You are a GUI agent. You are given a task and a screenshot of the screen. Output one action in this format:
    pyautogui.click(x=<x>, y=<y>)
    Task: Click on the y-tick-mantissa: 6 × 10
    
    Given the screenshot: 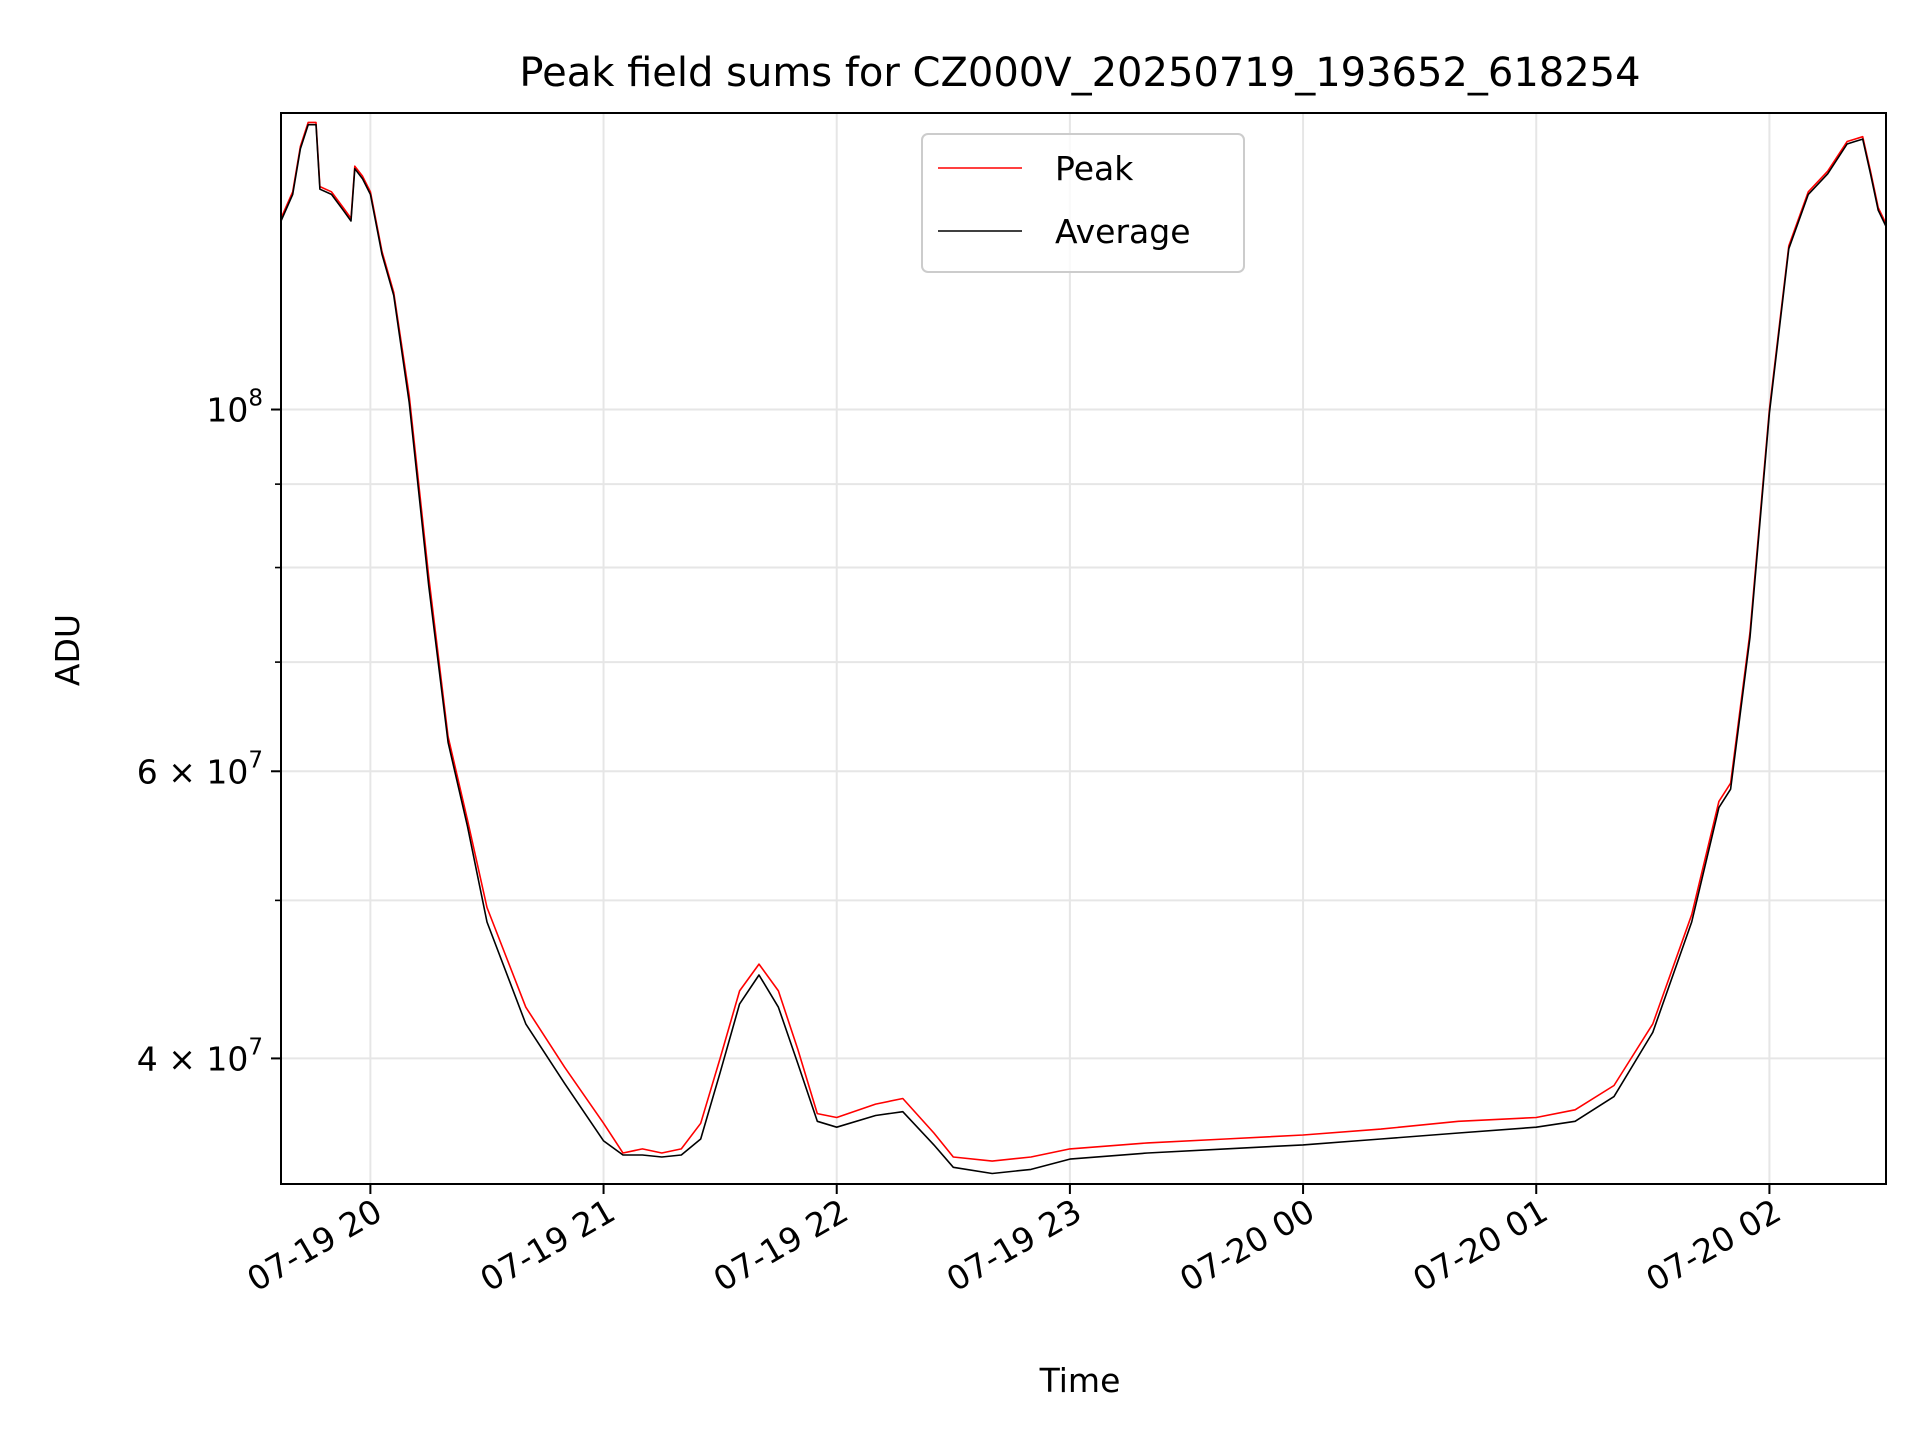 What is the action you would take?
    pyautogui.click(x=193, y=771)
    